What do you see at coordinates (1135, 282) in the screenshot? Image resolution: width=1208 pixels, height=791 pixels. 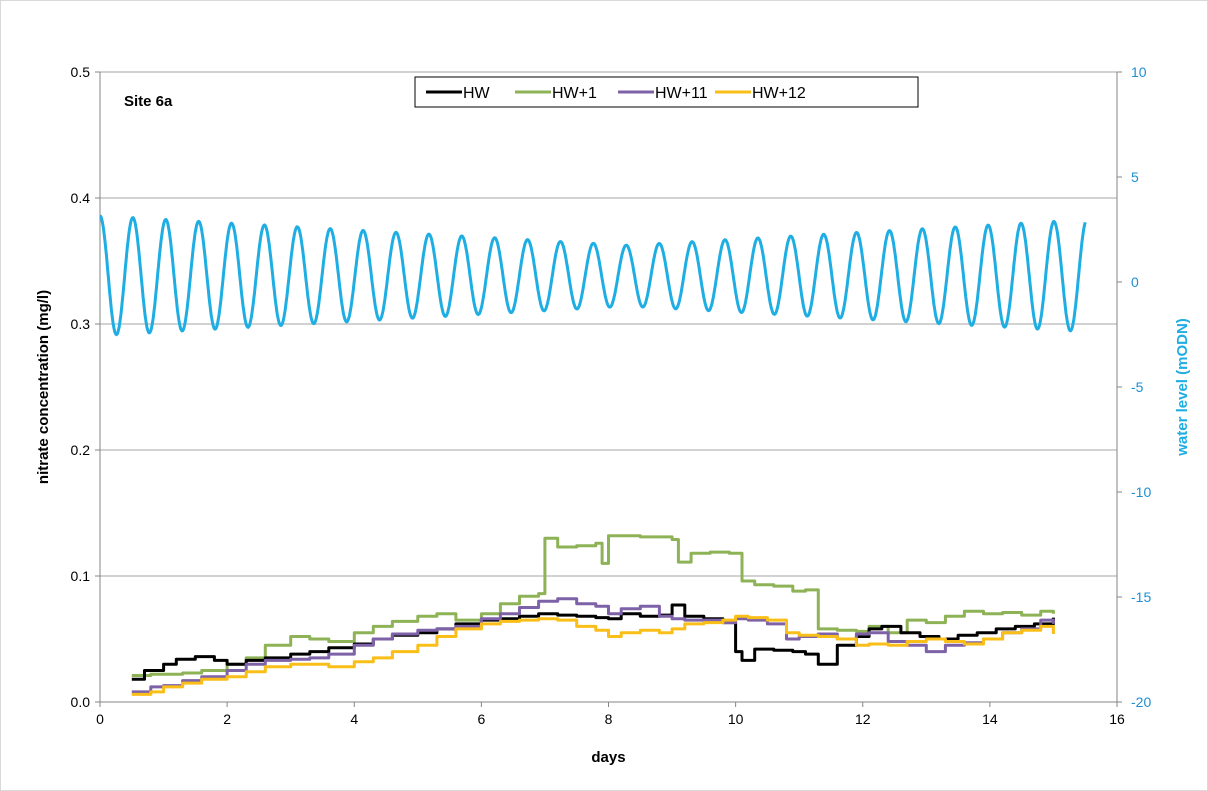 I see `y2-tick-label: 0` at bounding box center [1135, 282].